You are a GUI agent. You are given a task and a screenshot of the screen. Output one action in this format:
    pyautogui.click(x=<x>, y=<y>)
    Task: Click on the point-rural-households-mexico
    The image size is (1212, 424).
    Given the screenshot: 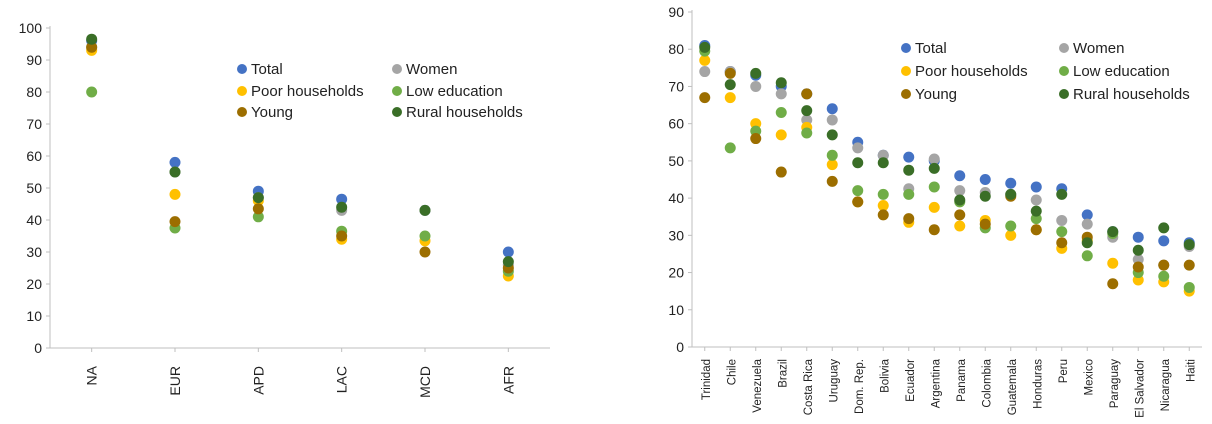 What is the action you would take?
    pyautogui.click(x=1087, y=243)
    